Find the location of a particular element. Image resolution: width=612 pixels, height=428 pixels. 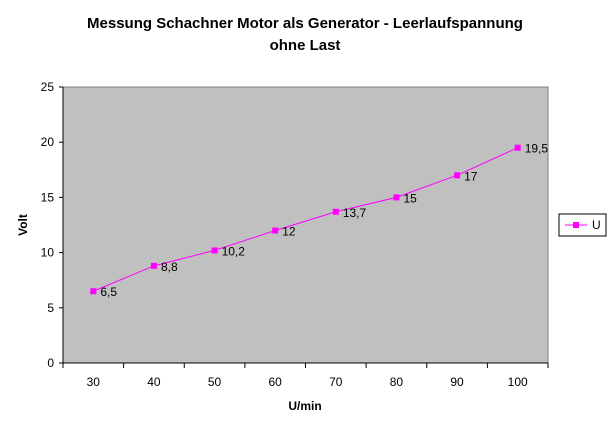

legend-marker is located at coordinates (576, 225).